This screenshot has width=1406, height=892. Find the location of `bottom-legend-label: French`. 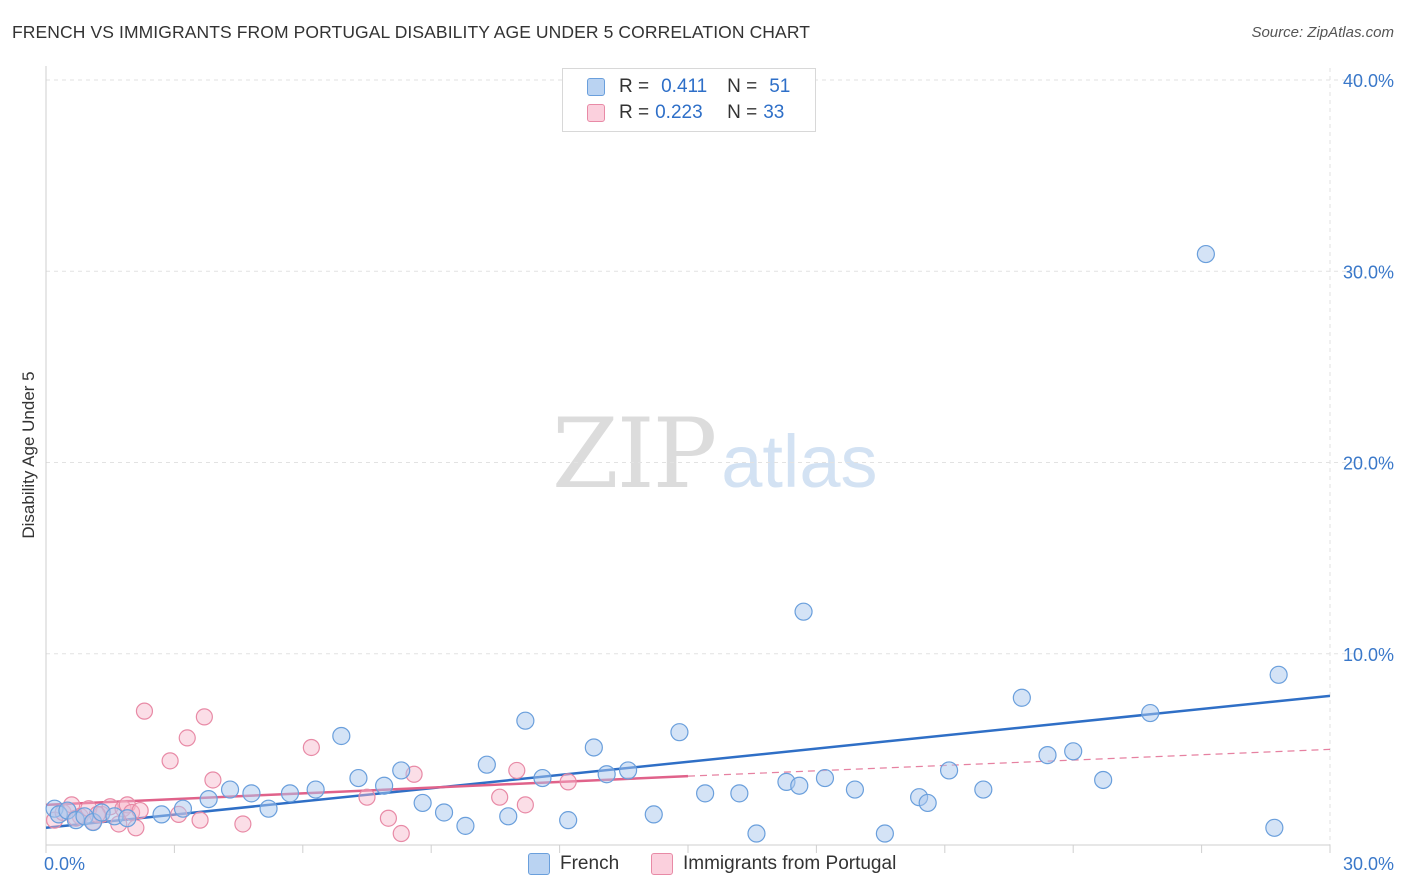

bottom-legend-label: French is located at coordinates (590, 863).